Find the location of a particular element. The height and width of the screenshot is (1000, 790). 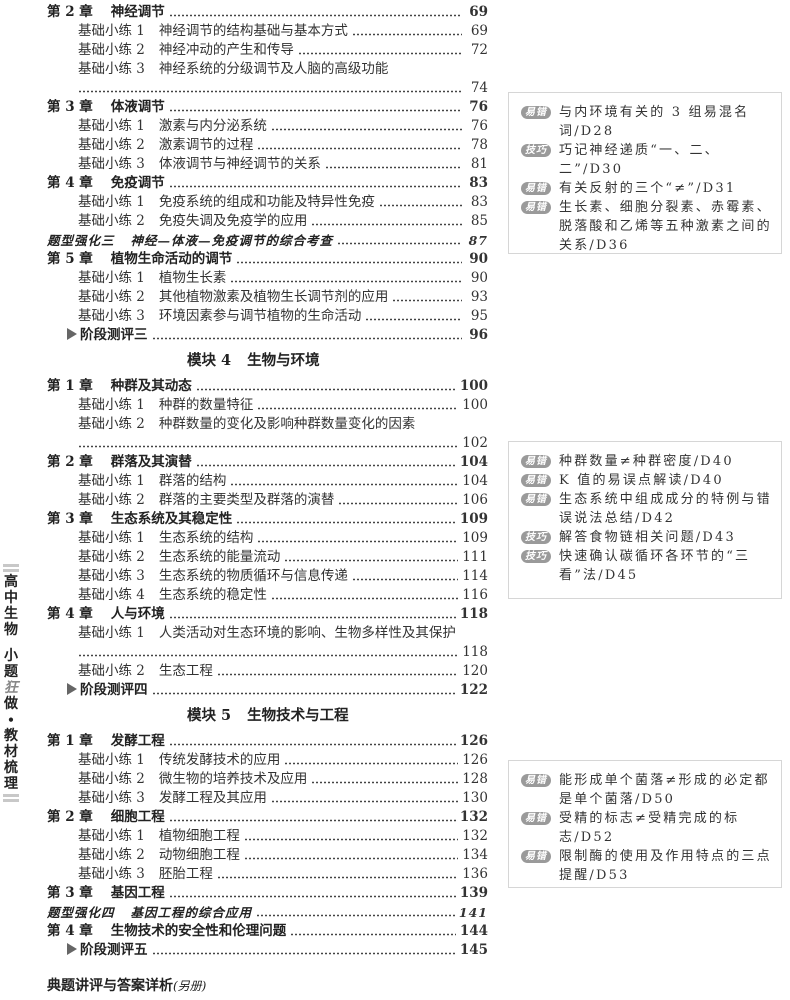

toc-entry-text: 题型强化三 神经—体液—免疫调节的综合考查 is located at coordinates (190, 240).